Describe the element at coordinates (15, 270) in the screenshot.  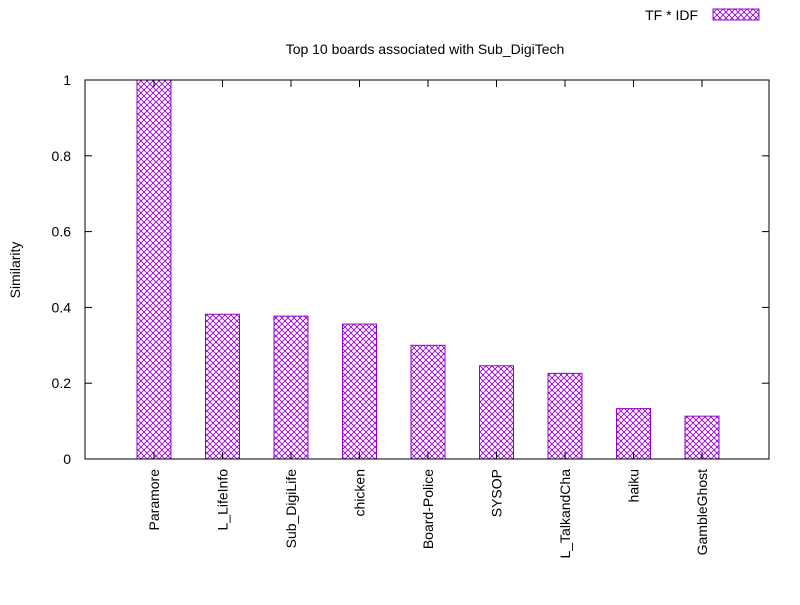
I see `y-axis-label: Similarity` at that location.